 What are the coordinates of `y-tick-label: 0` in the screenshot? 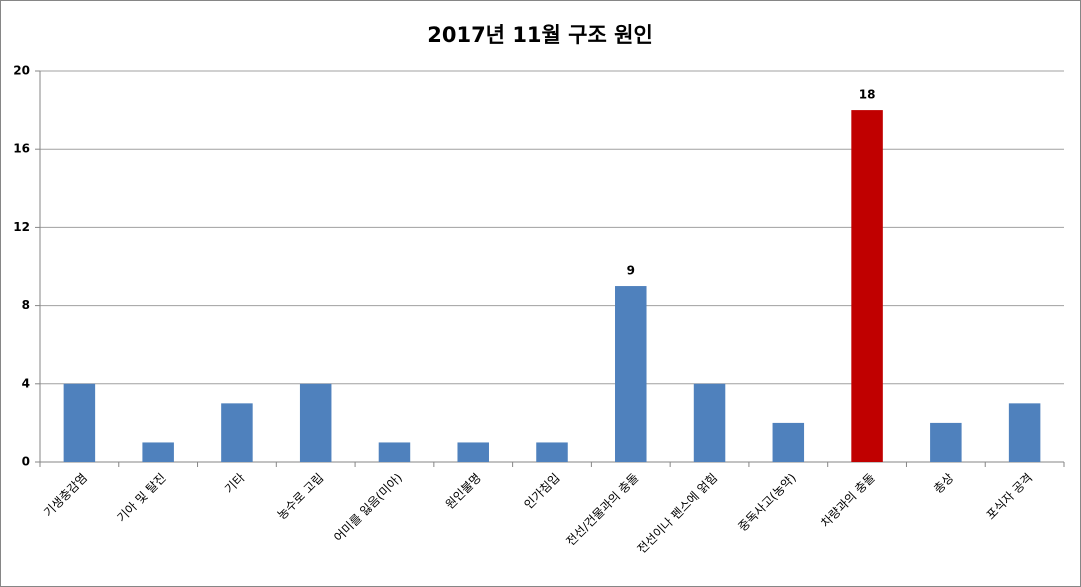 It's located at (26, 462).